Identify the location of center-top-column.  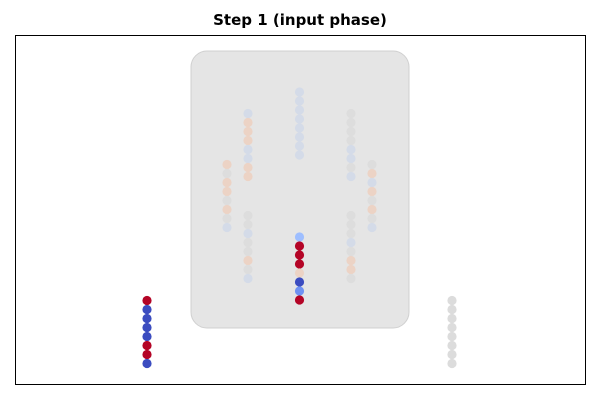
(299, 123).